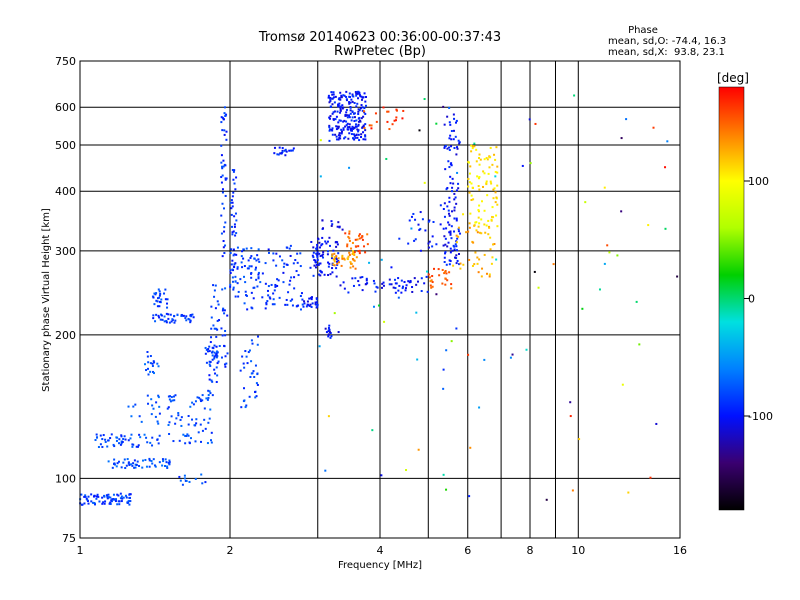 The height and width of the screenshot is (600, 800). Describe the element at coordinates (380, 51) in the screenshot. I see `chart-subtitle: RwPretec (Bp)` at that location.